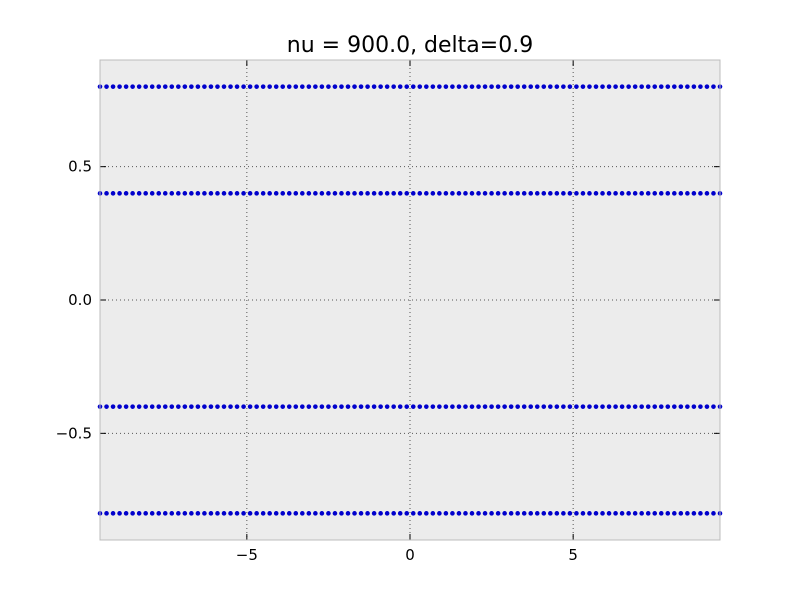 This screenshot has height=600, width=800. Describe the element at coordinates (74, 433) in the screenshot. I see `y-tick-label: −0.5` at that location.